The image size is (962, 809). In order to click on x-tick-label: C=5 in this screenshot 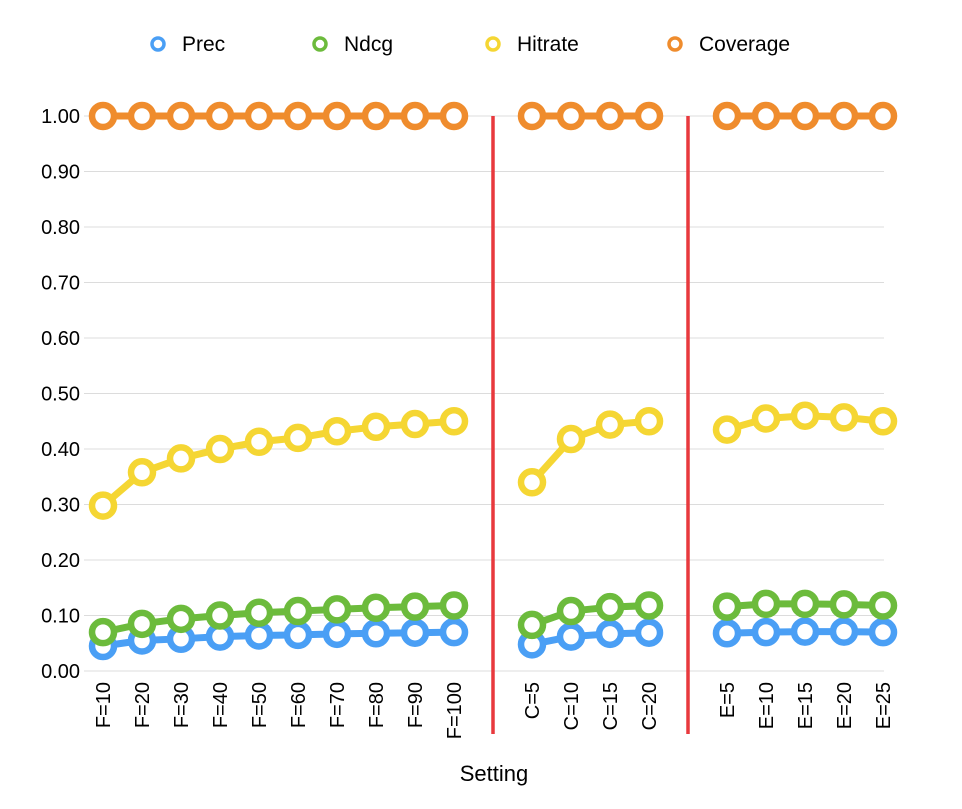, I will do `click(533, 700)`.